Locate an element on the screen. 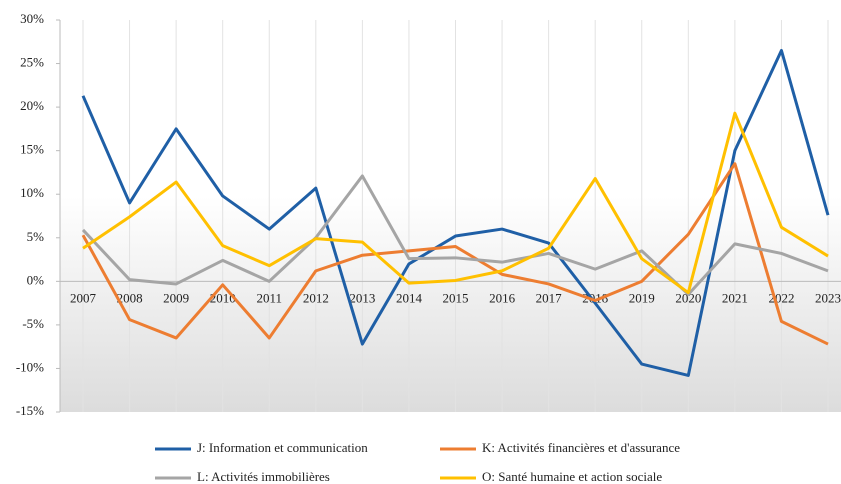 The image size is (841, 484). x-tick-label: 2021 is located at coordinates (735, 297).